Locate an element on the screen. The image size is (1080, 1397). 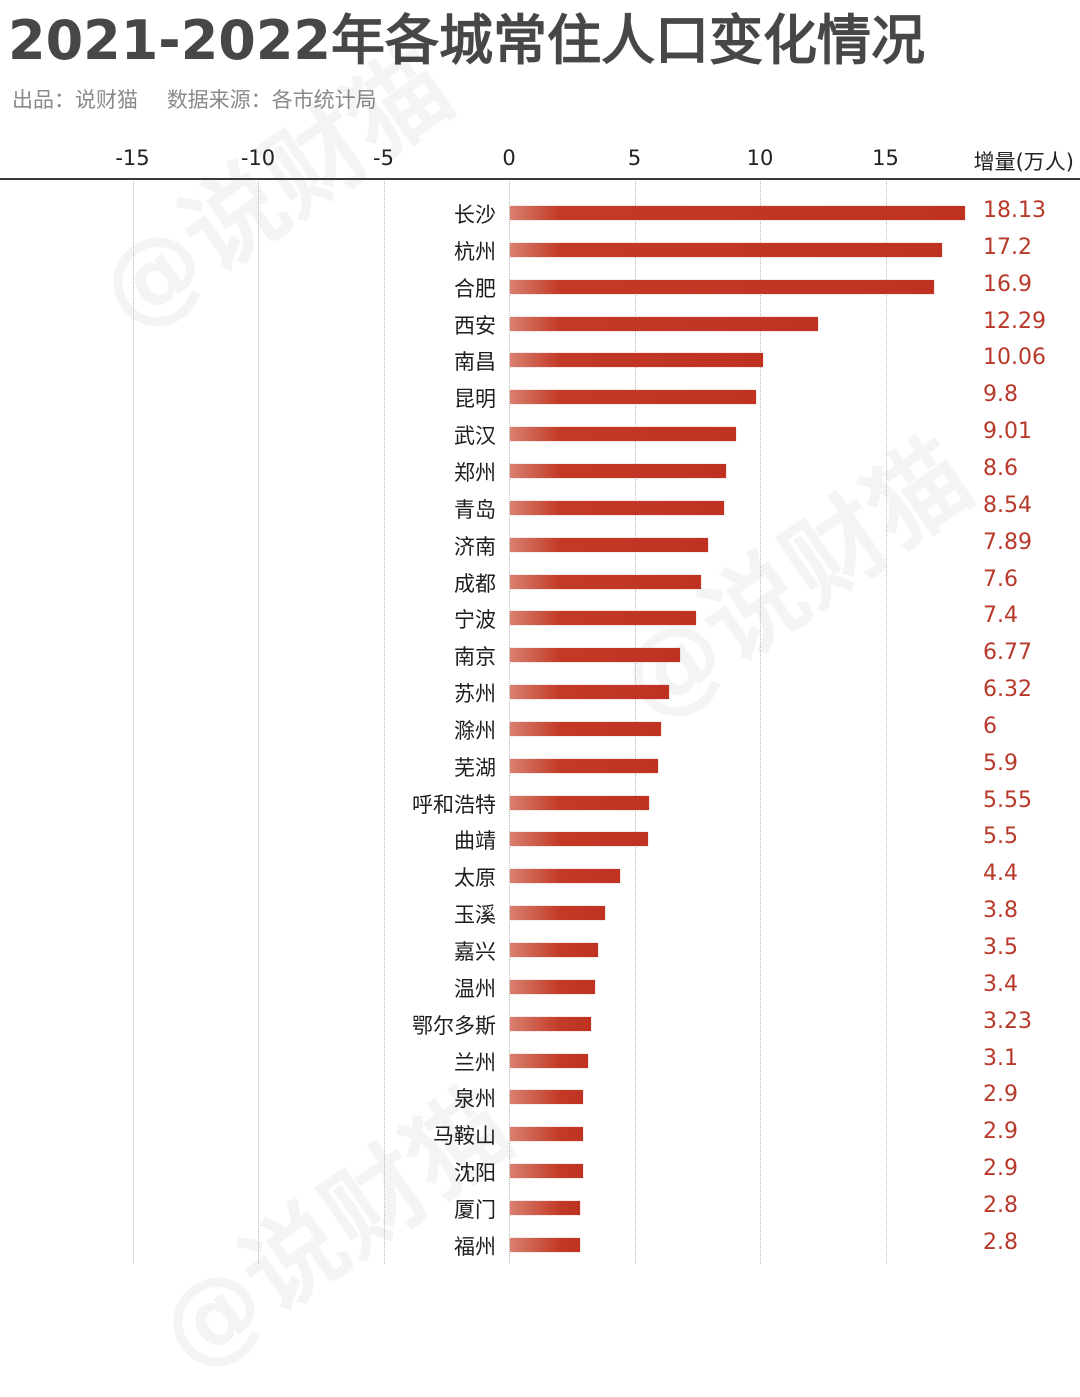
city-label: 福州 is located at coordinates (475, 1246).